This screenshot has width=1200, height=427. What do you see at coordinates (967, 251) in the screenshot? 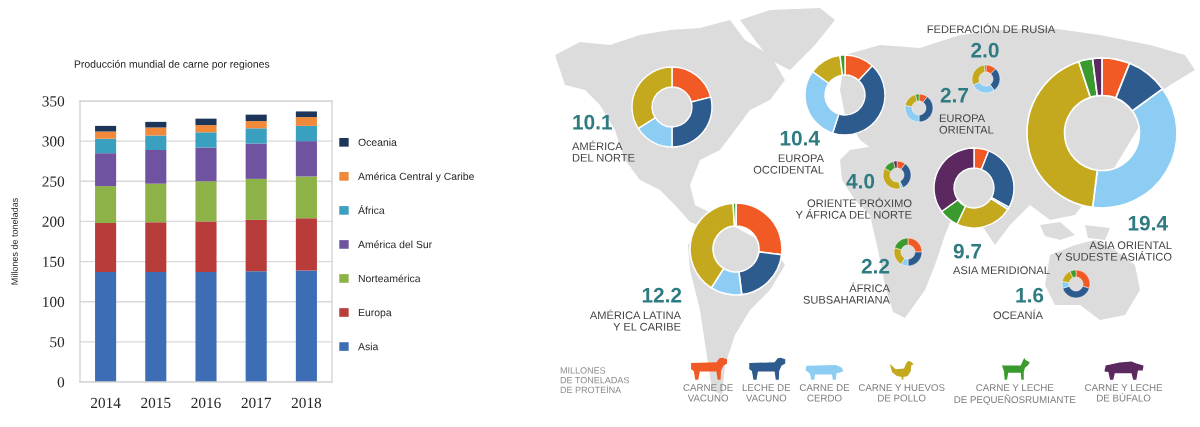
I see `text: 9.7` at bounding box center [967, 251].